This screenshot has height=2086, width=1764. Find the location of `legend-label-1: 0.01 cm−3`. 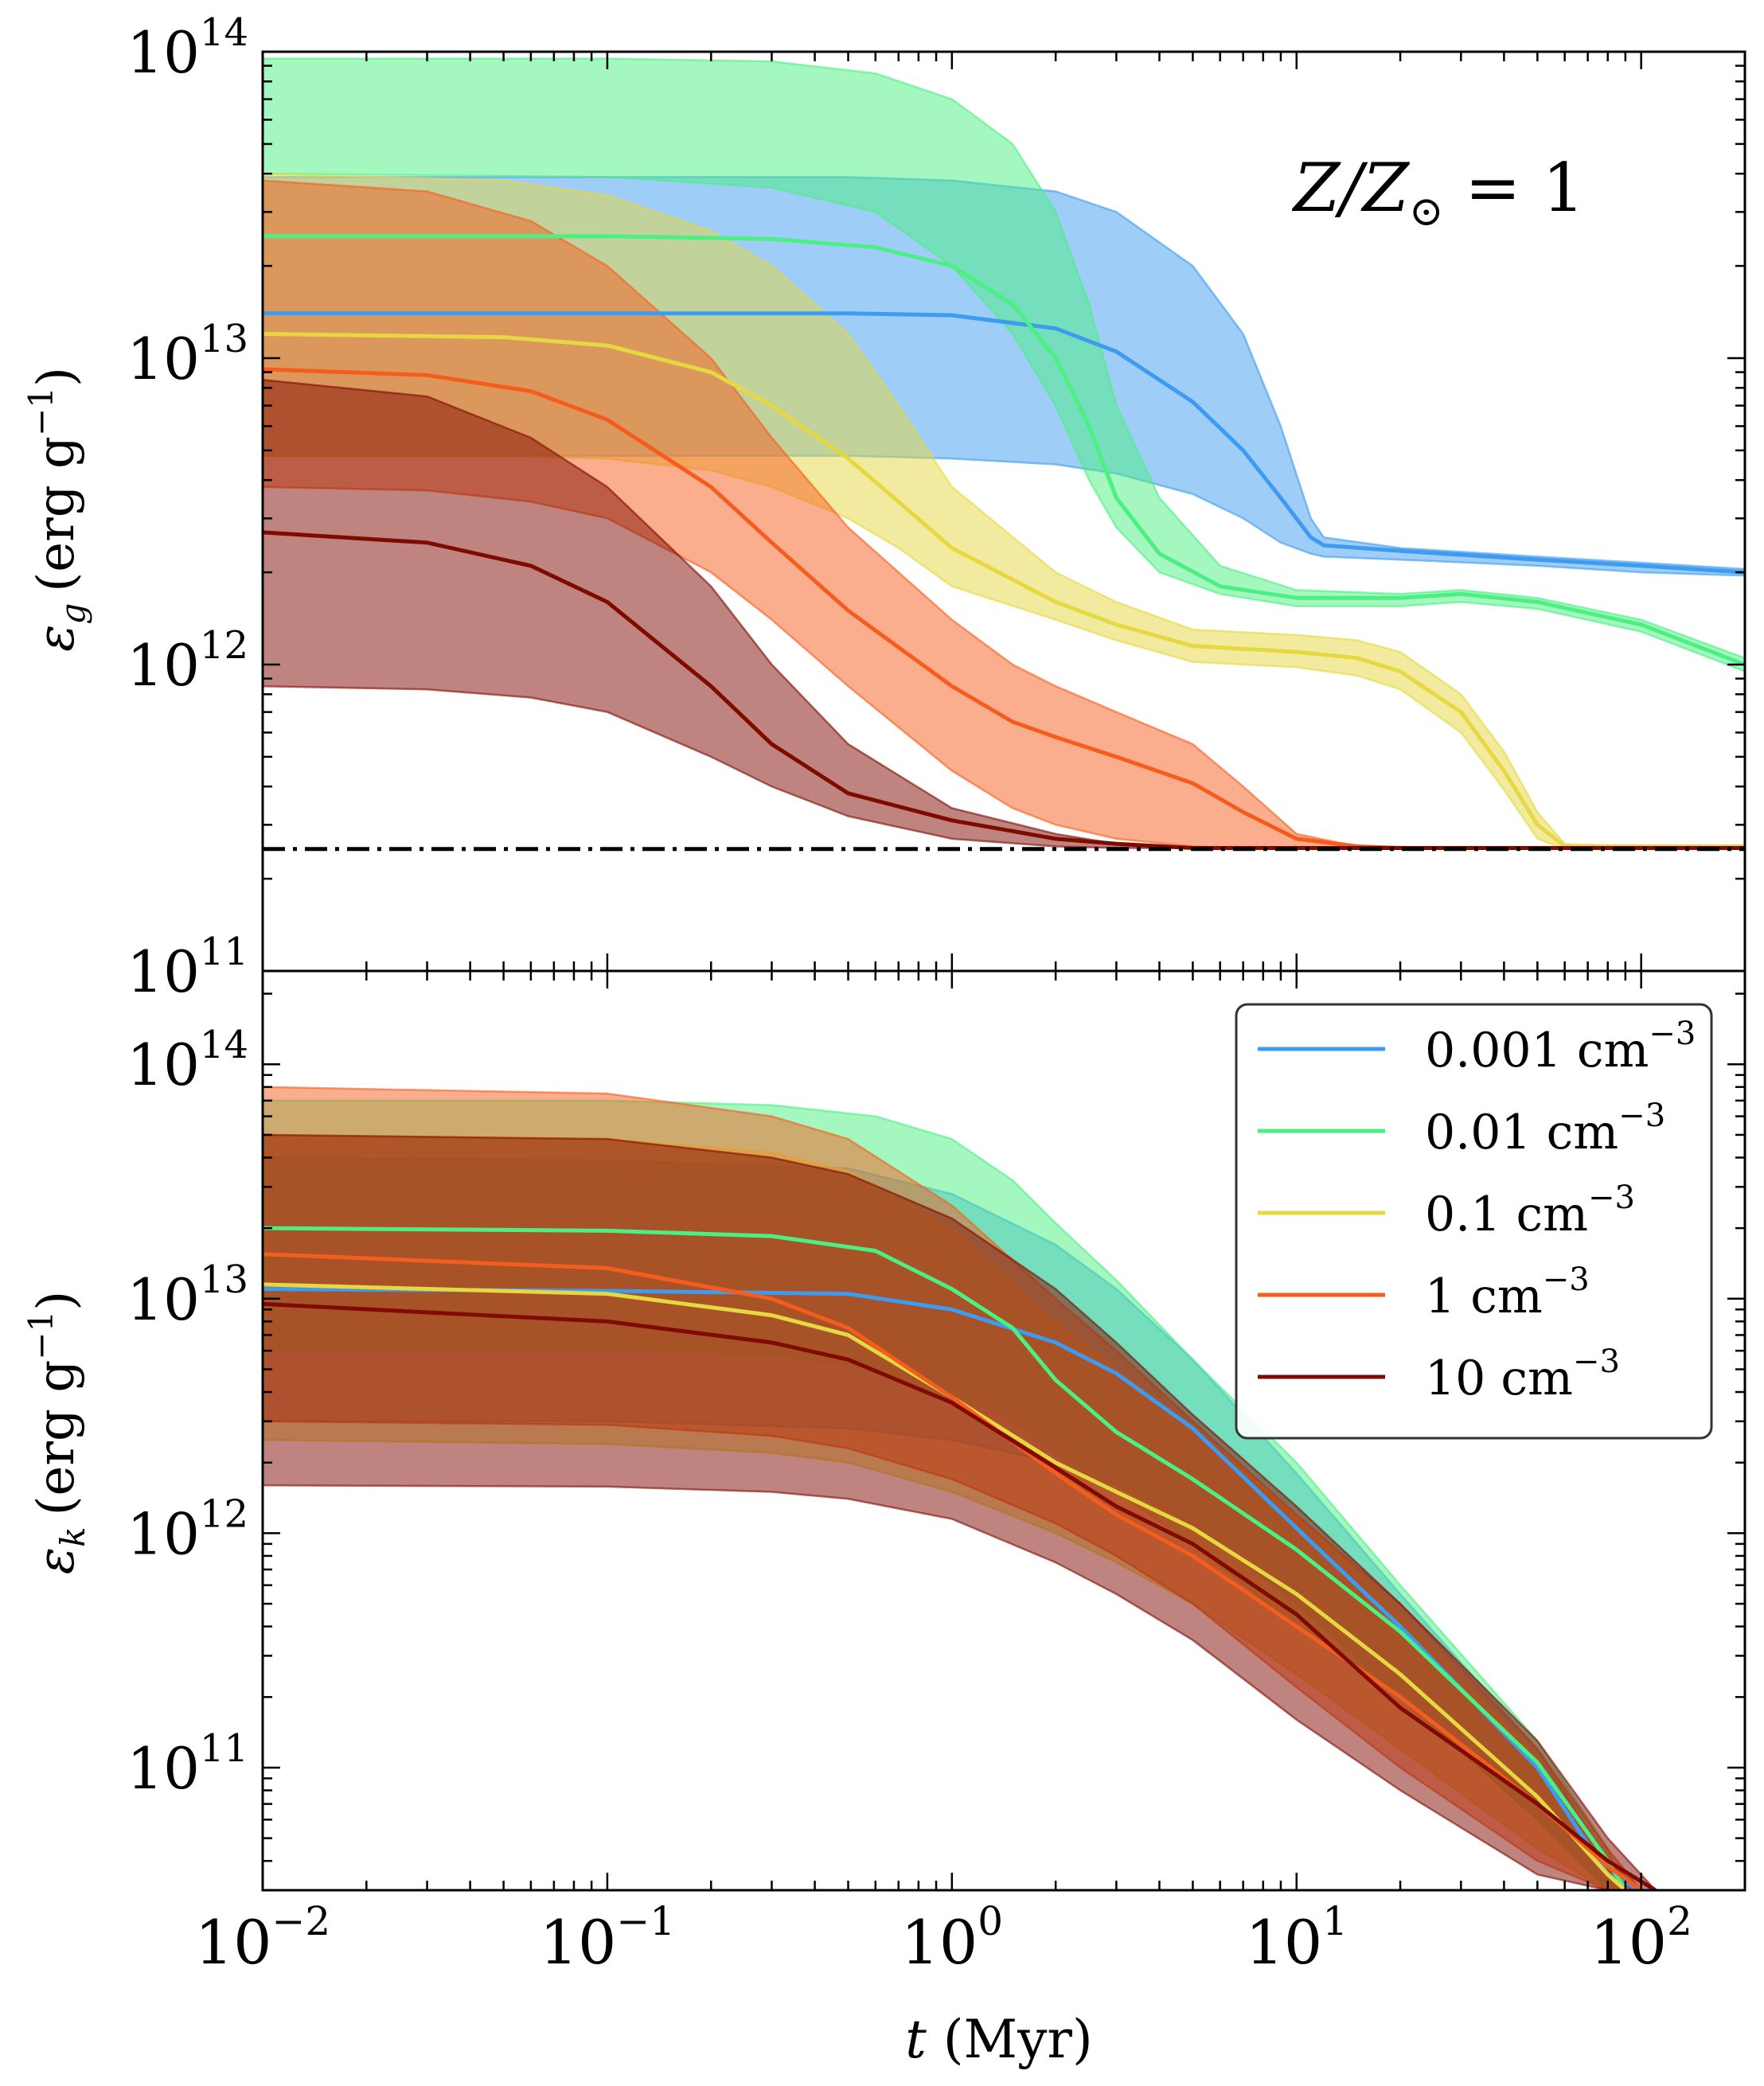

legend-label-1: 0.01 cm−3 is located at coordinates (1545, 1129).